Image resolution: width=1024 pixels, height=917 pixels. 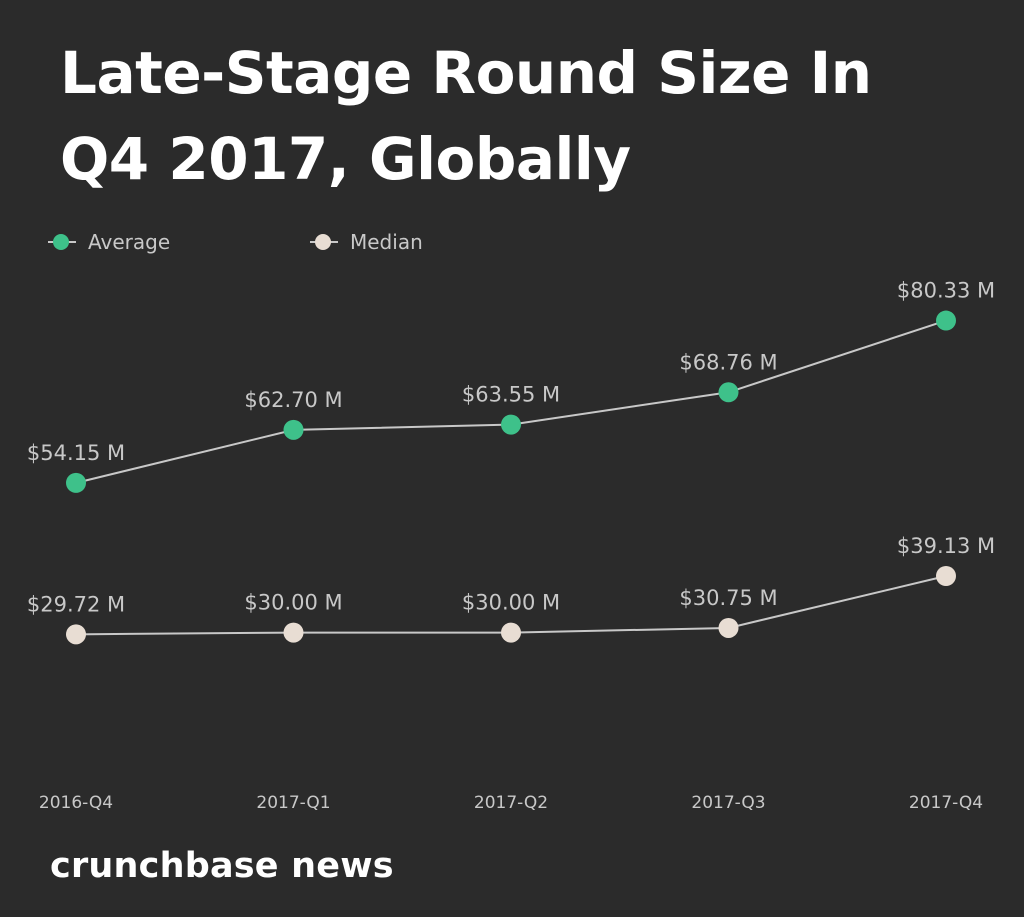 I want to click on legend-swatch-average-icon, so click(x=62, y=242).